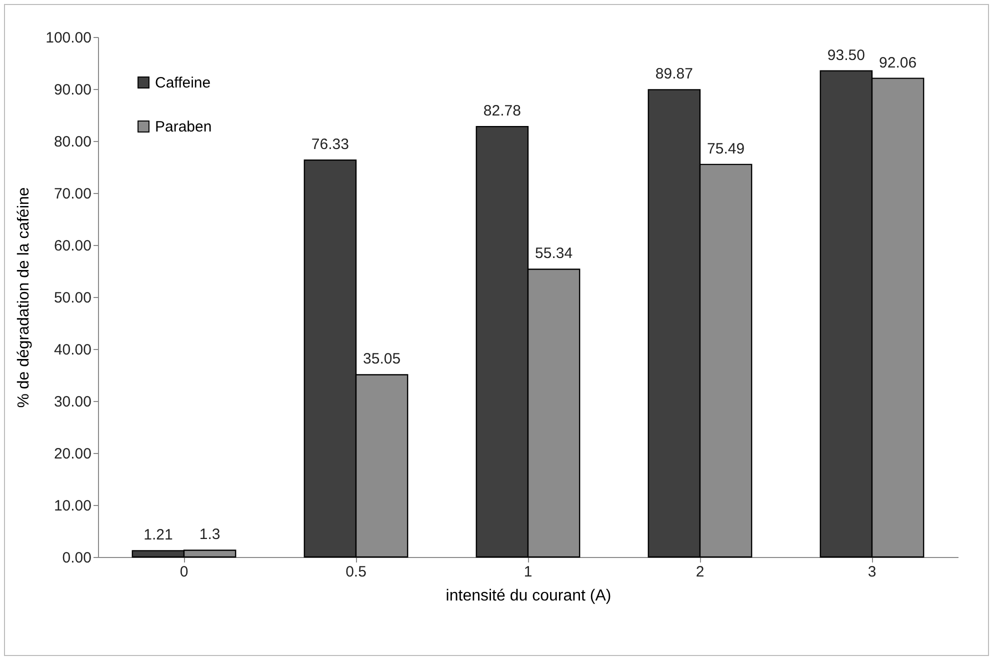 The image size is (995, 662). I want to click on y-tick-label: 100.00, so click(69, 38).